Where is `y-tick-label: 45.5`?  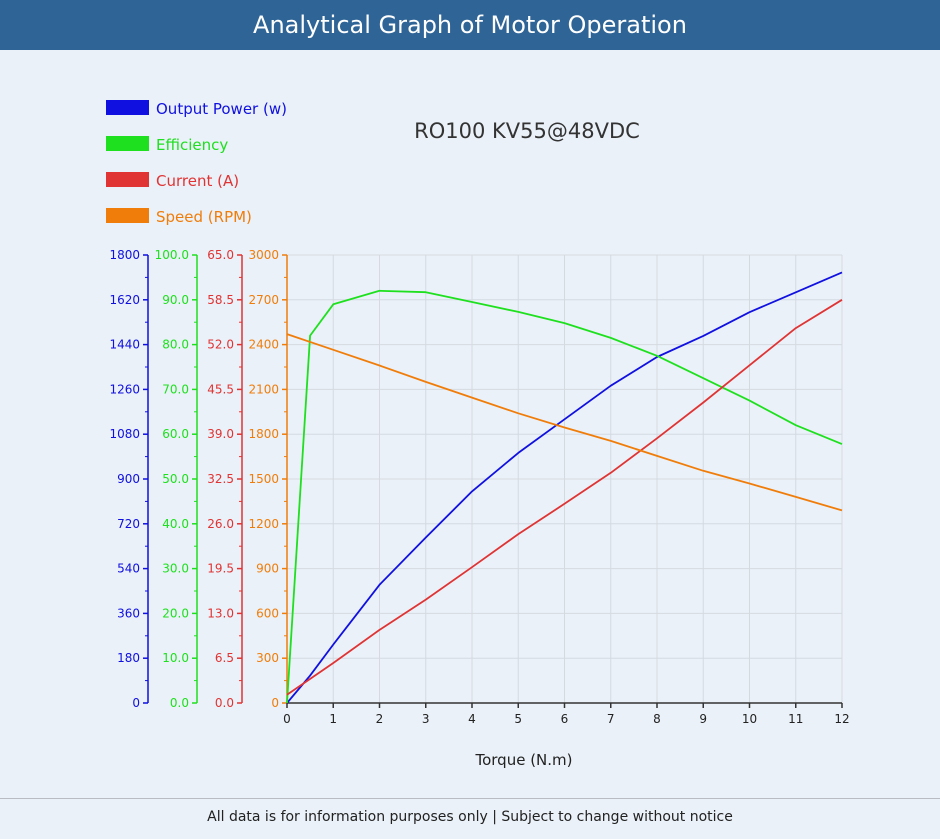
y-tick-label: 45.5 is located at coordinates (220, 389).